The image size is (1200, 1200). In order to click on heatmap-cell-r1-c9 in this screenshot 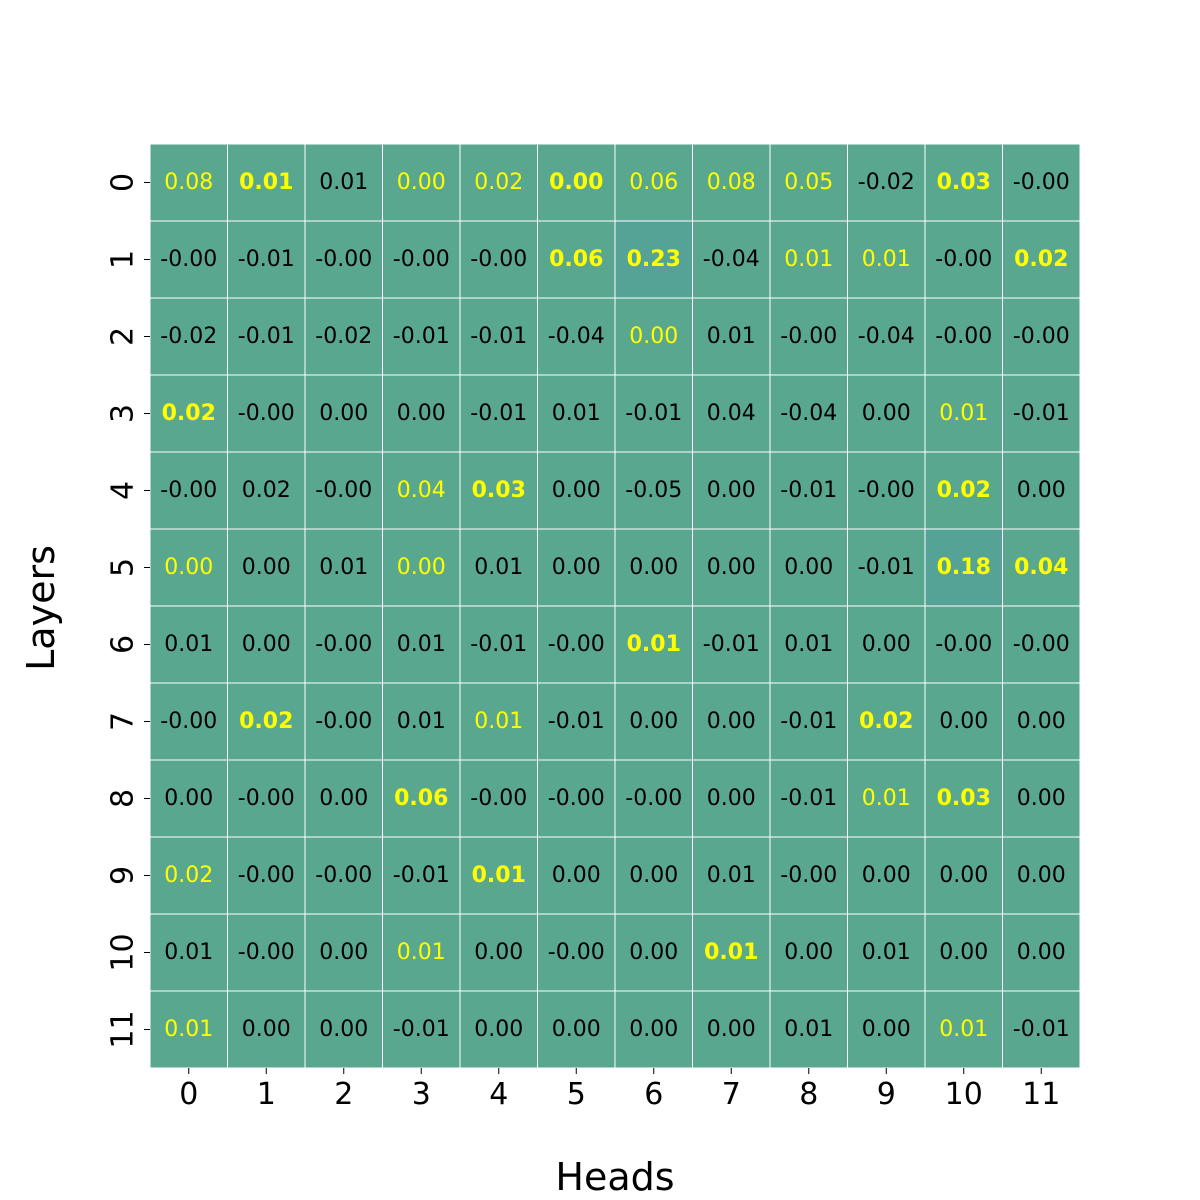, I will do `click(886, 259)`.